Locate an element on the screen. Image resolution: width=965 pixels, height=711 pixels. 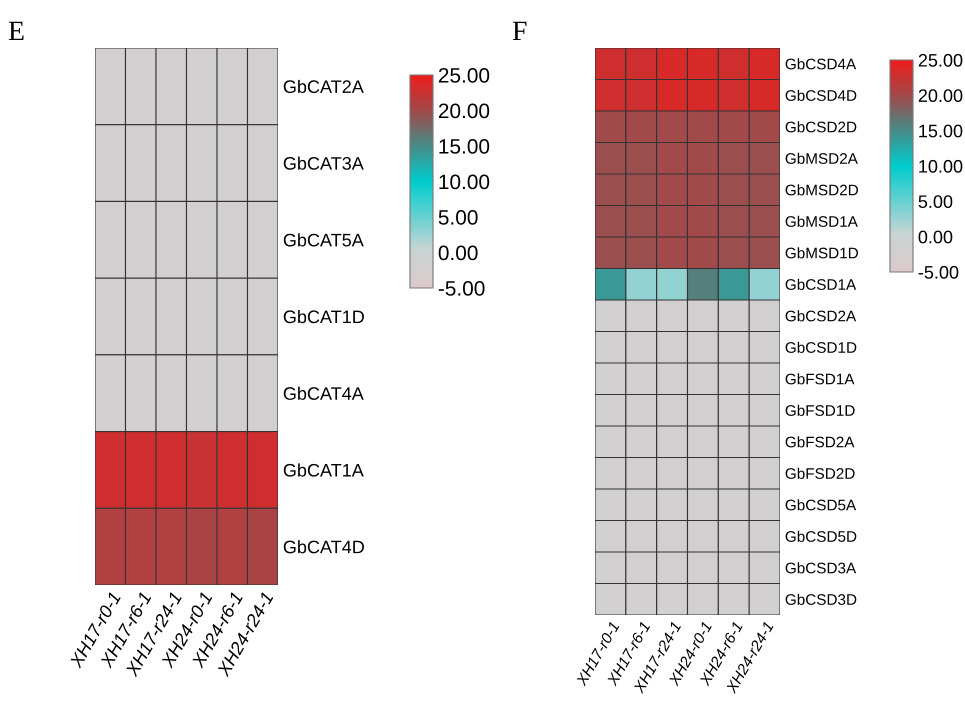
y-tick-label: GbCAT3A is located at coordinates (324, 163).